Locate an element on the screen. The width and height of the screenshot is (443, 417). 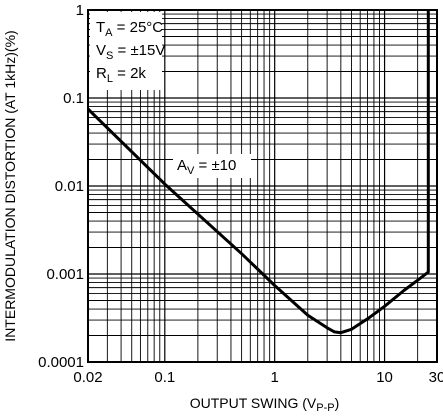
x-axis-title: OUTPUT SWING (VP-P) is located at coordinates (265, 404).